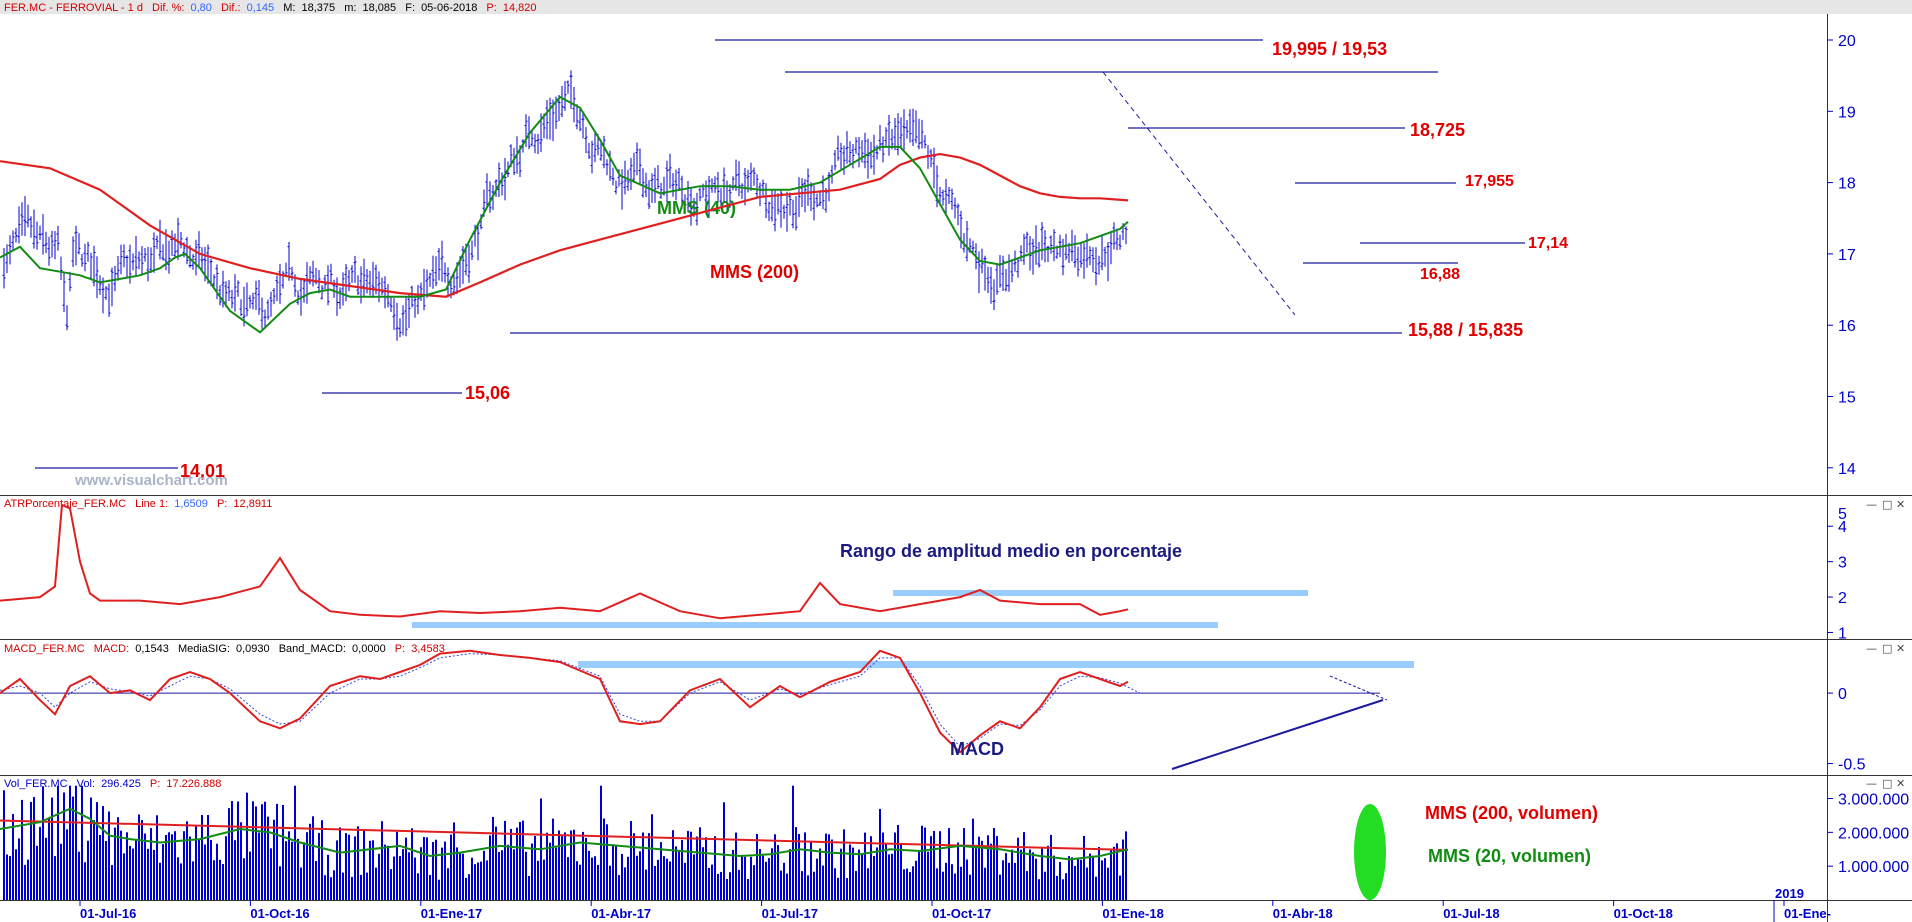 Image resolution: width=1912 pixels, height=922 pixels. Describe the element at coordinates (1511, 813) in the screenshot. I see `annotation-vol-mms200: MMS (200, volumen)` at that location.